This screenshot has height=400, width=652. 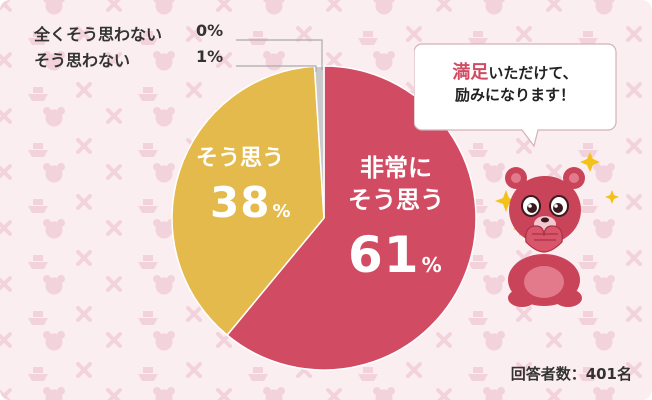 What do you see at coordinates (571, 374) in the screenshot?
I see `respondent-count: 回答者数：401名` at bounding box center [571, 374].